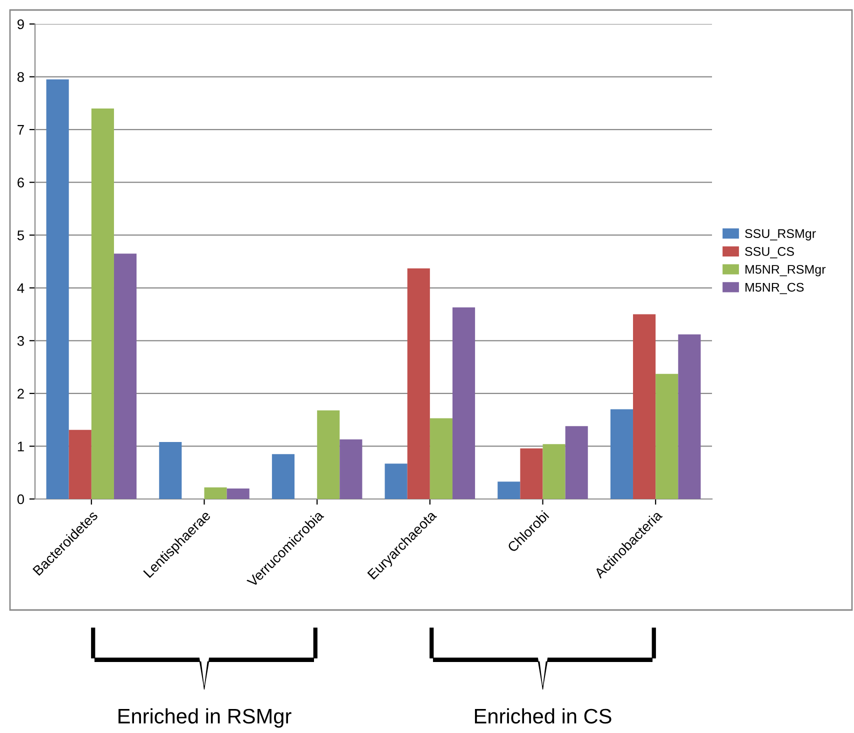 This screenshot has width=854, height=733. Describe the element at coordinates (21, 183) in the screenshot. I see `y-tick-label: 6` at that location.